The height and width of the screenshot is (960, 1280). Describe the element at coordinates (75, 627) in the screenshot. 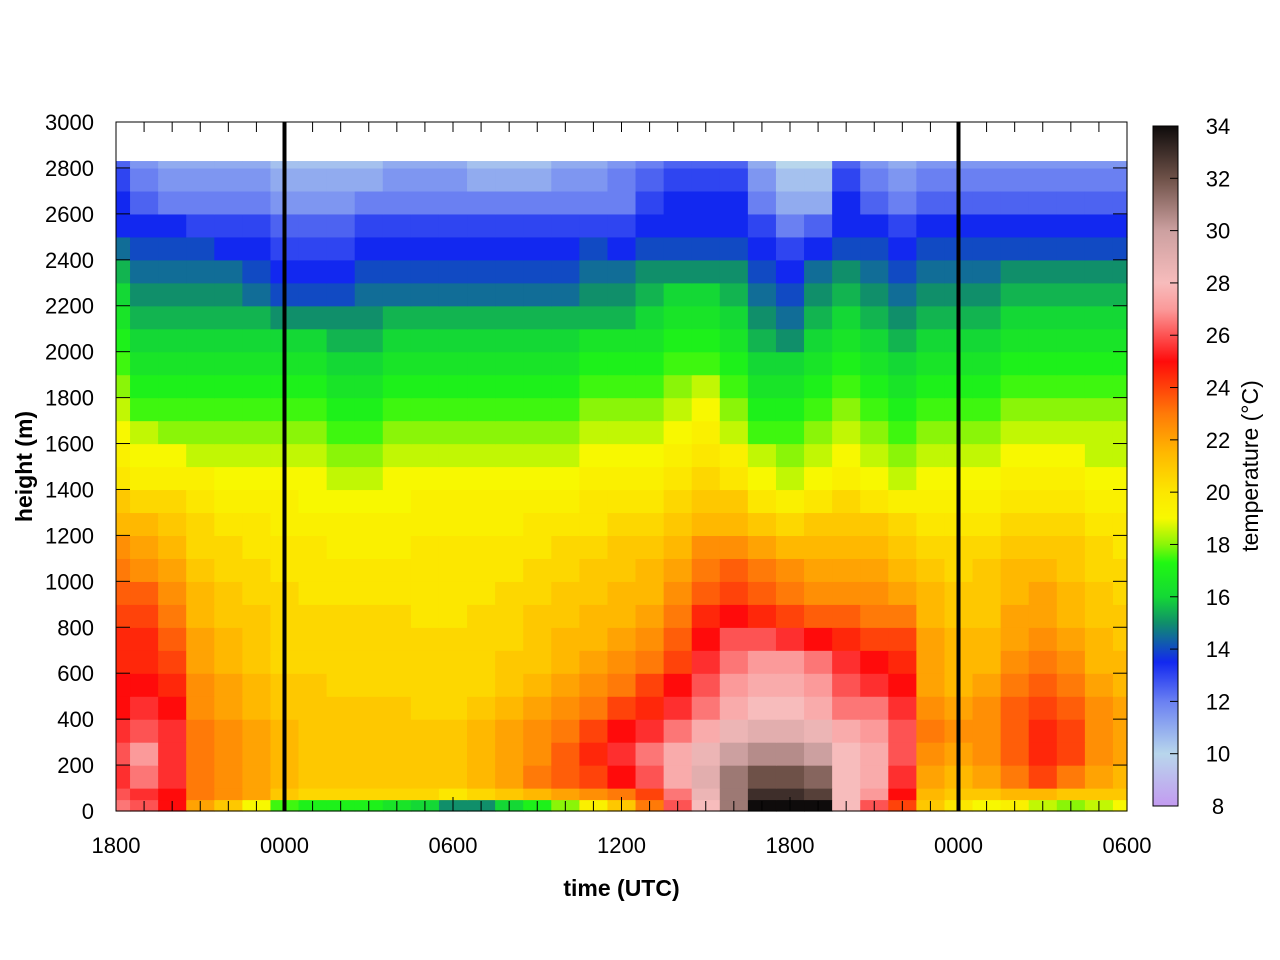

I see `y-tick-label: 800` at that location.